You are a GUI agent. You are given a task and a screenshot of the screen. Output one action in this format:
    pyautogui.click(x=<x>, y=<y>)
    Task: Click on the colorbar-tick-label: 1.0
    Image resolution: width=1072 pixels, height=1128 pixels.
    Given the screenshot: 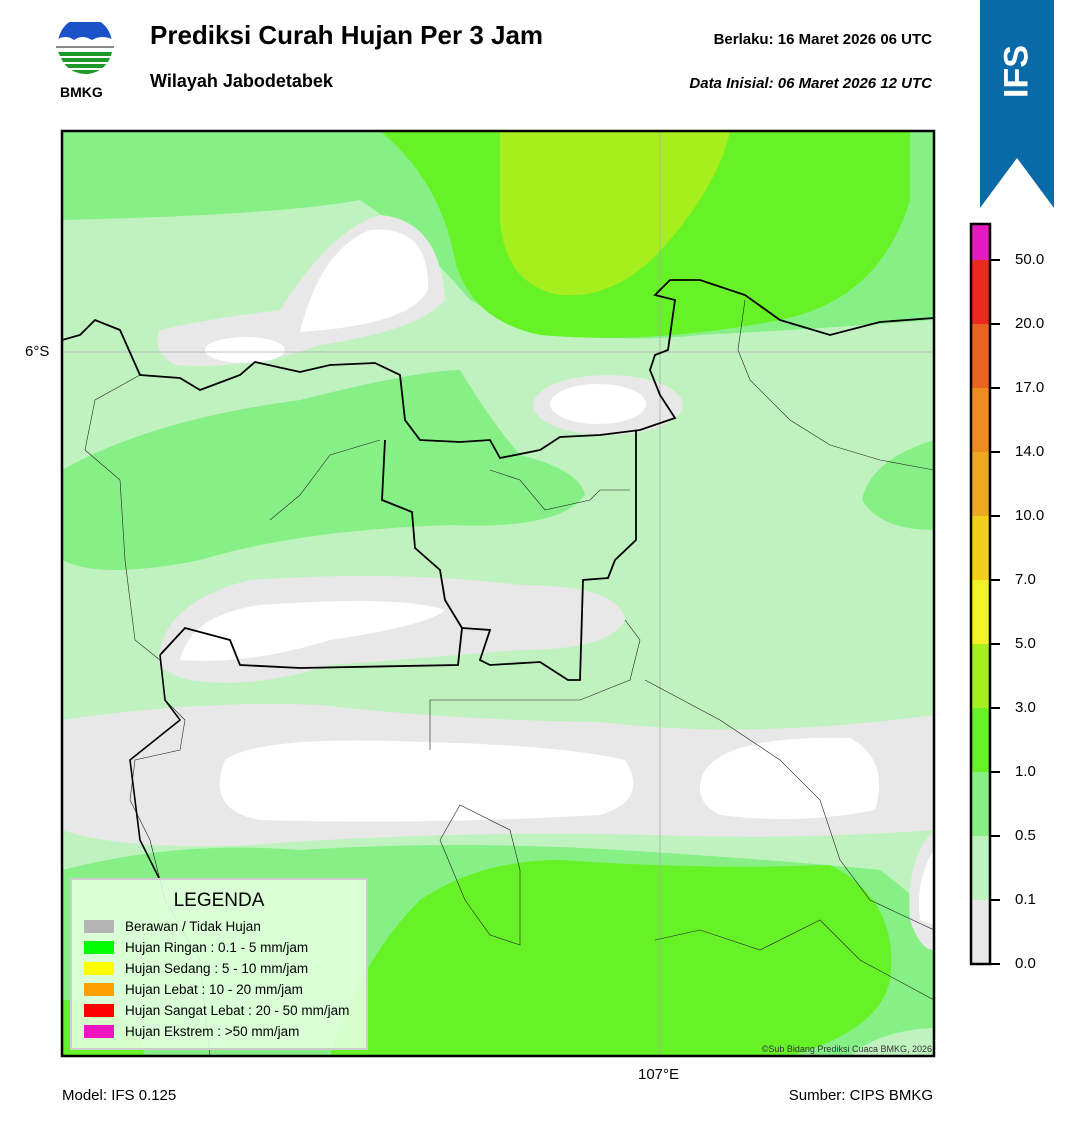 What is the action you would take?
    pyautogui.click(x=1025, y=771)
    